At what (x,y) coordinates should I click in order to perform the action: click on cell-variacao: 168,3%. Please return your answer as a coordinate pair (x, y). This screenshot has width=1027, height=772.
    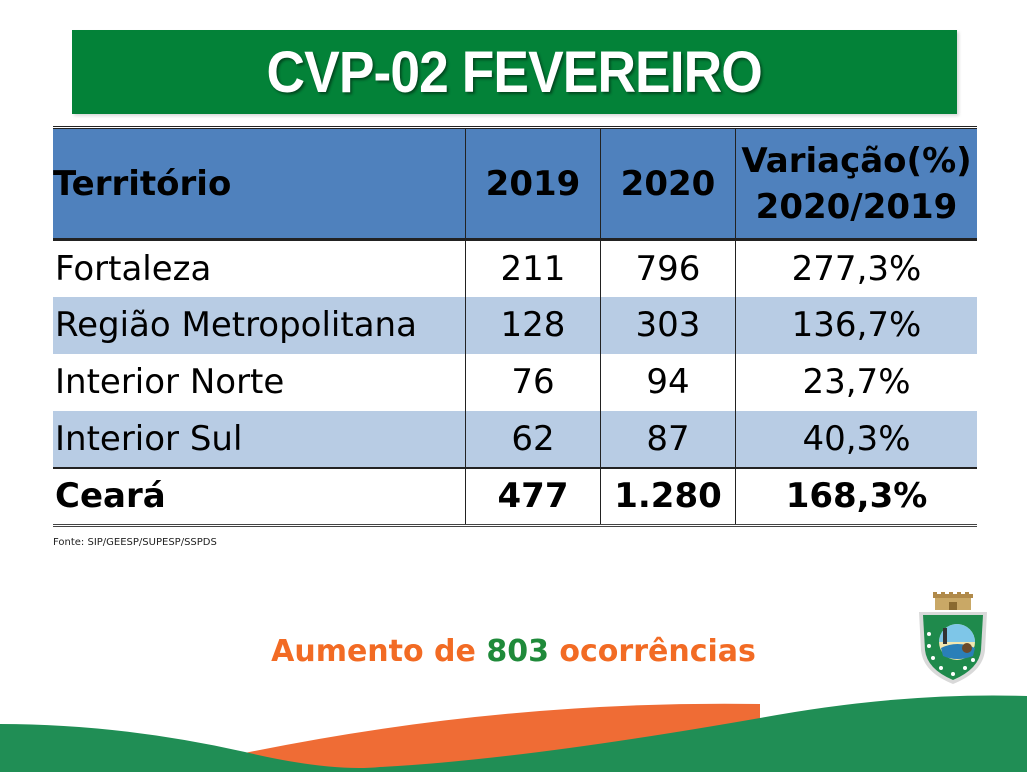
    Looking at the image, I should click on (856, 496).